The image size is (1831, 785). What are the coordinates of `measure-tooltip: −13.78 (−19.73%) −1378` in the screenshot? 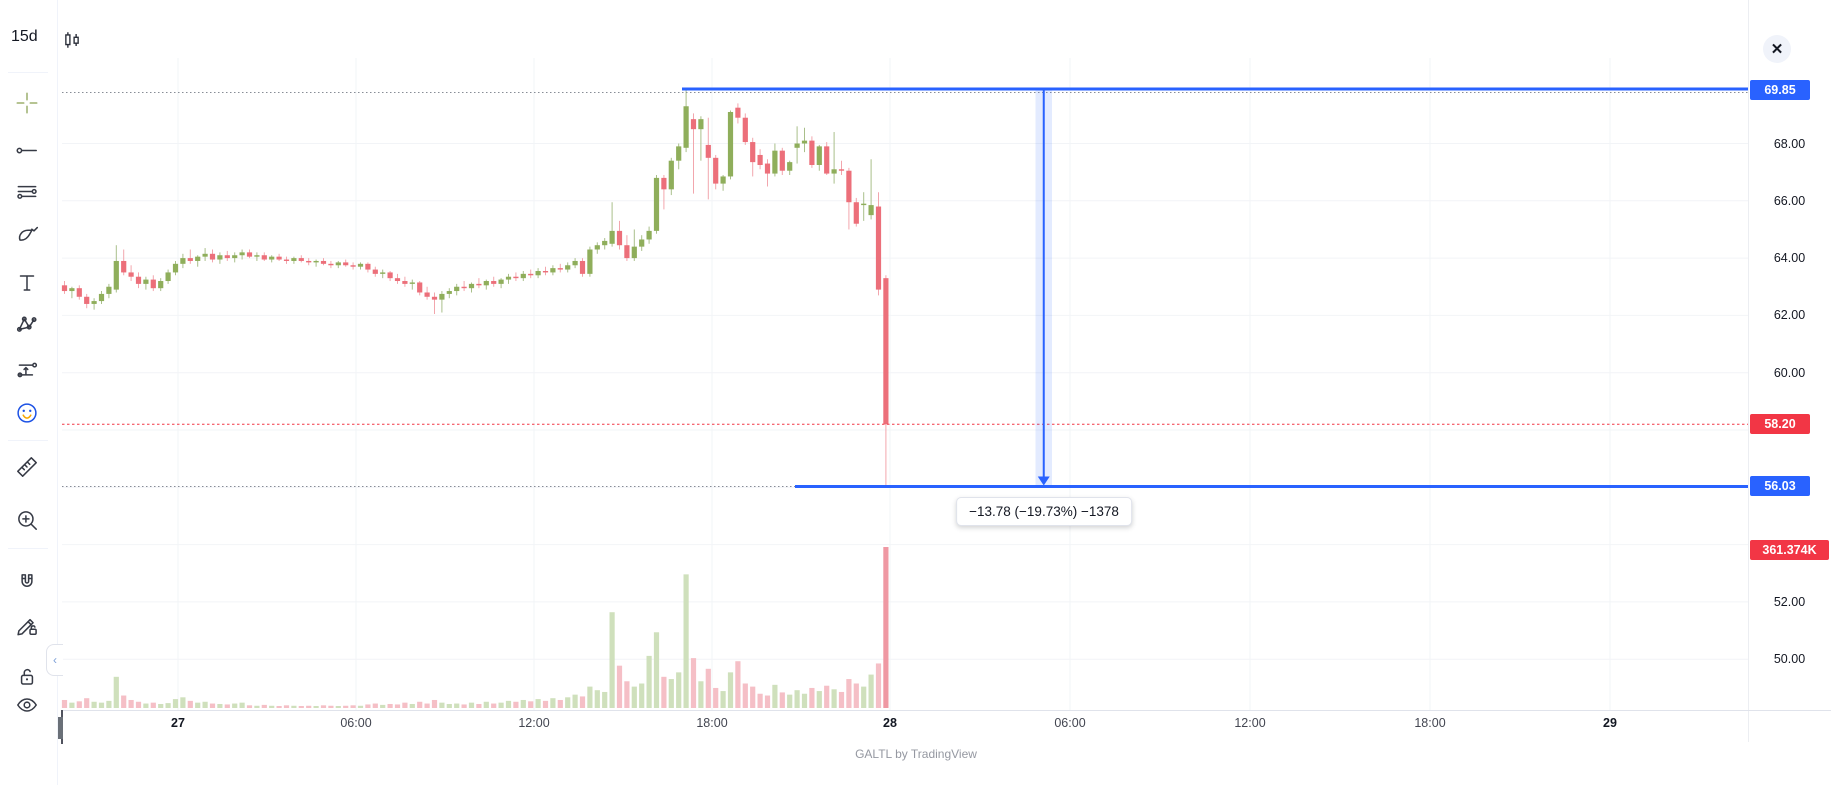 It's located at (1044, 511).